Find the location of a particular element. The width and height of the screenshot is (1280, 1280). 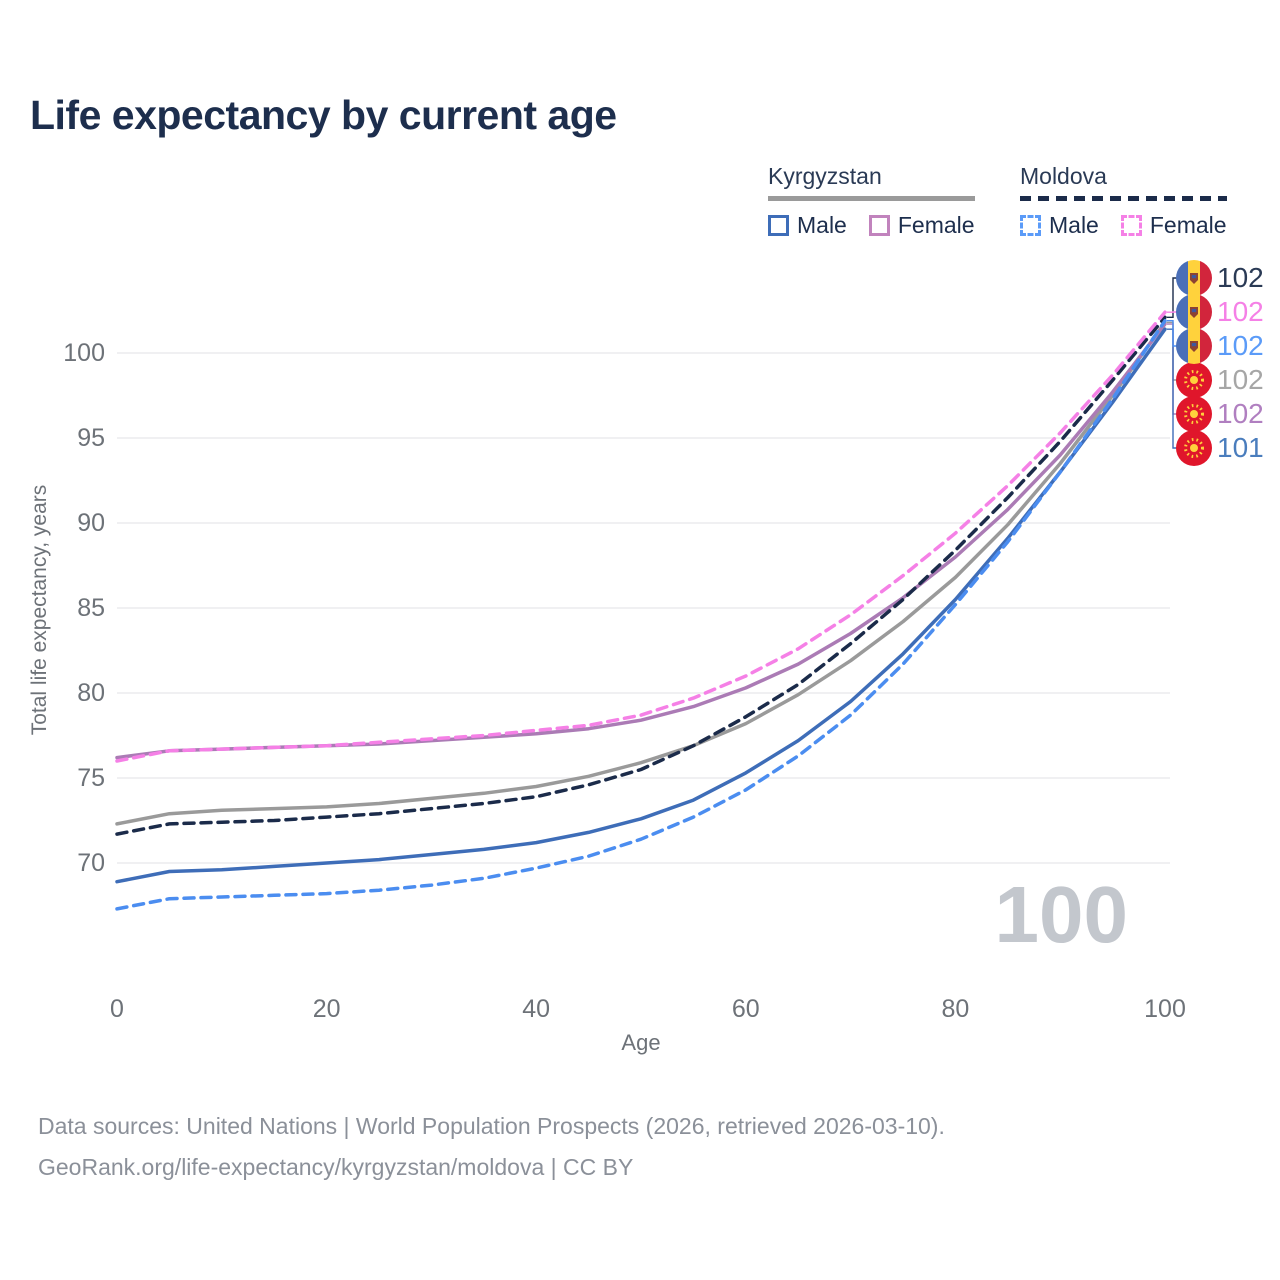

x-tick-label: 100 is located at coordinates (1165, 1009).